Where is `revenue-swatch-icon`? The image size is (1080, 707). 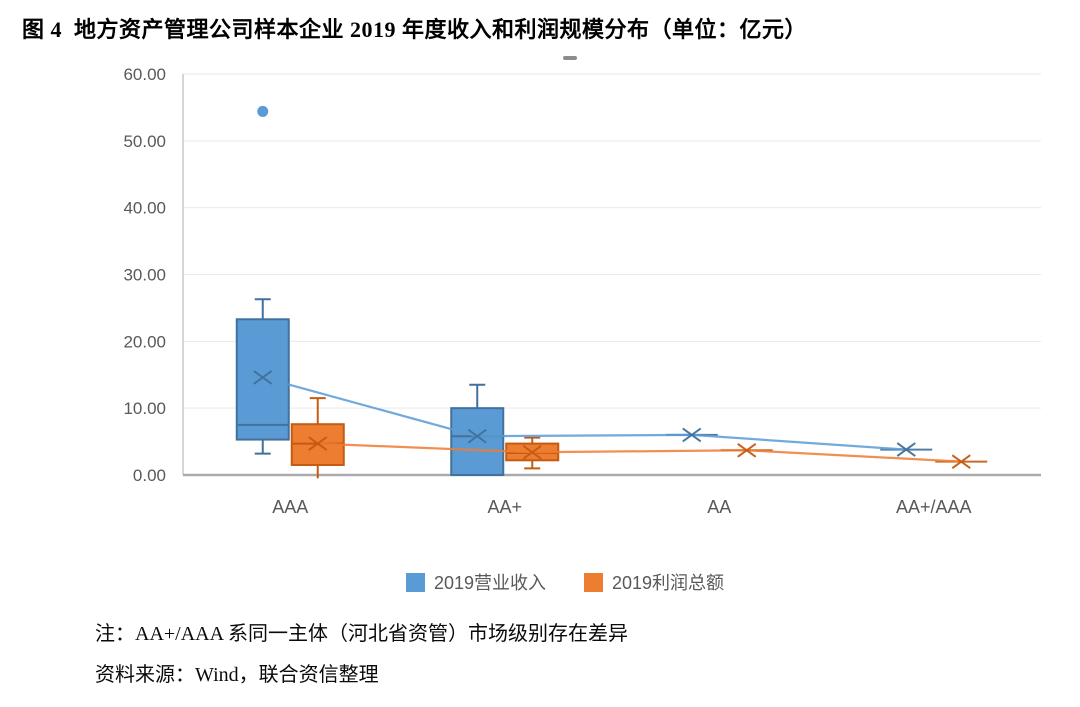
revenue-swatch-icon is located at coordinates (415, 582).